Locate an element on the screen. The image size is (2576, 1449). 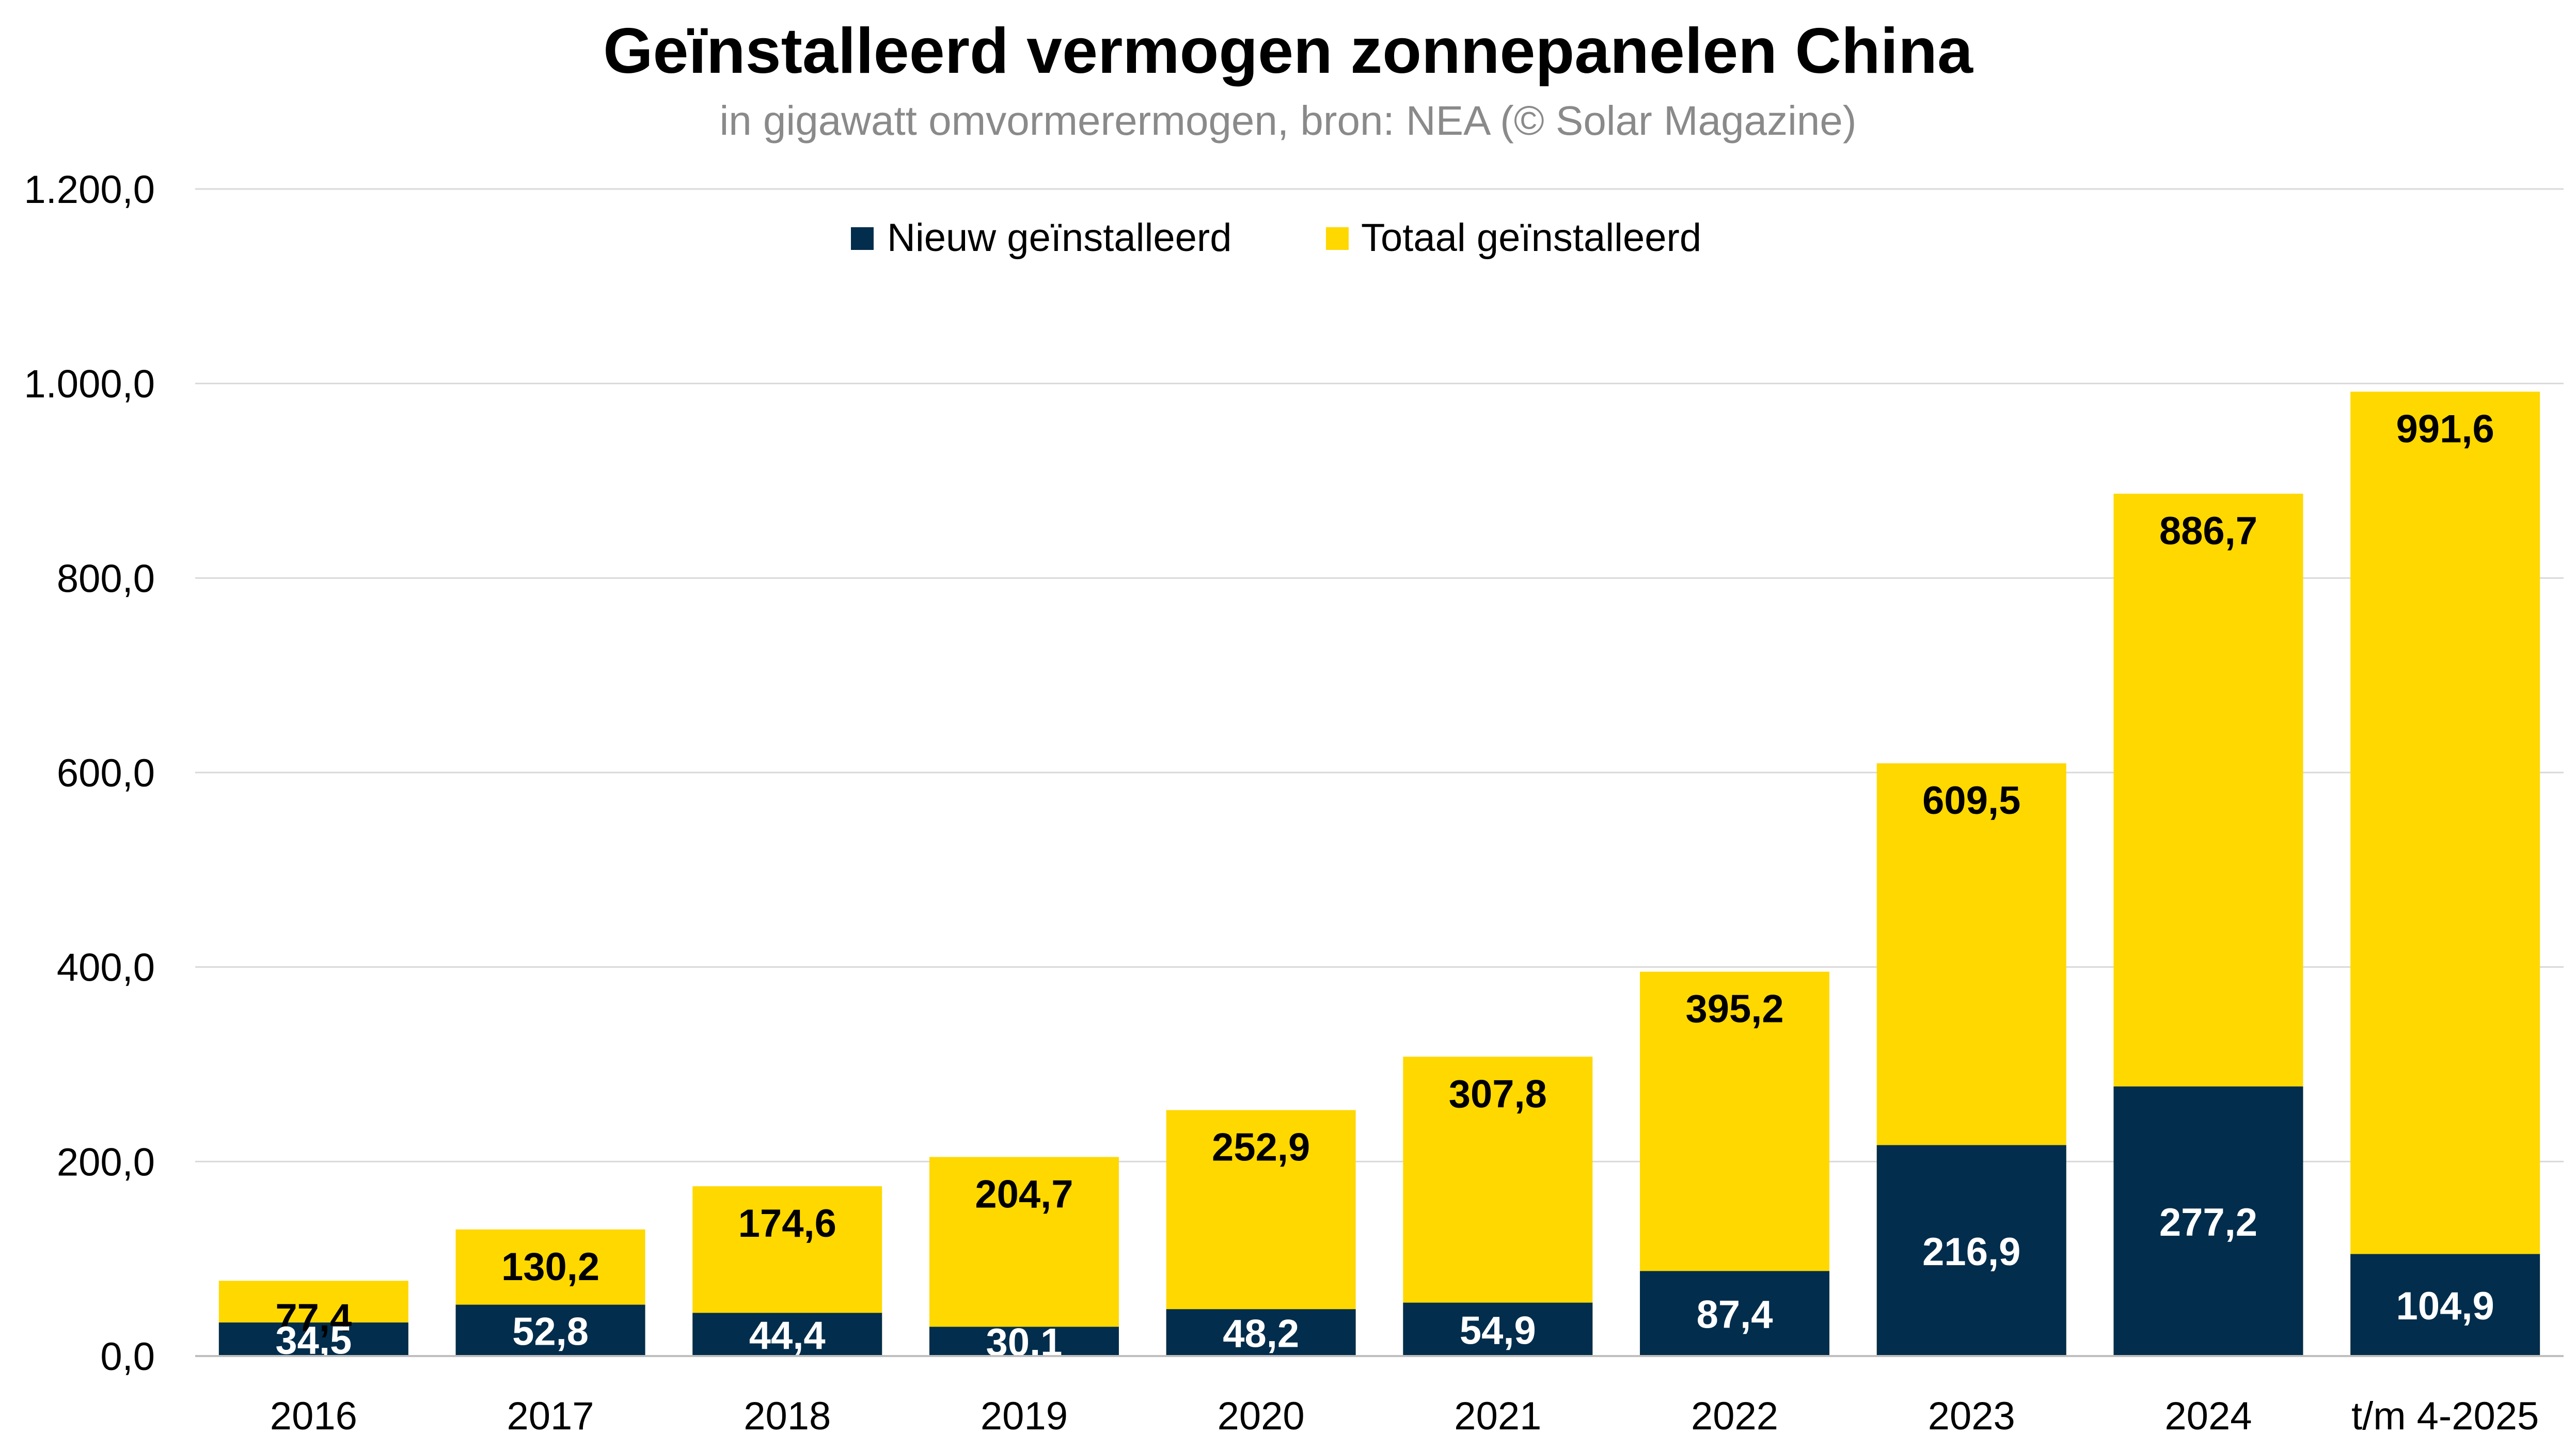
data-label-nieuw: 52,8 is located at coordinates (550, 1331).